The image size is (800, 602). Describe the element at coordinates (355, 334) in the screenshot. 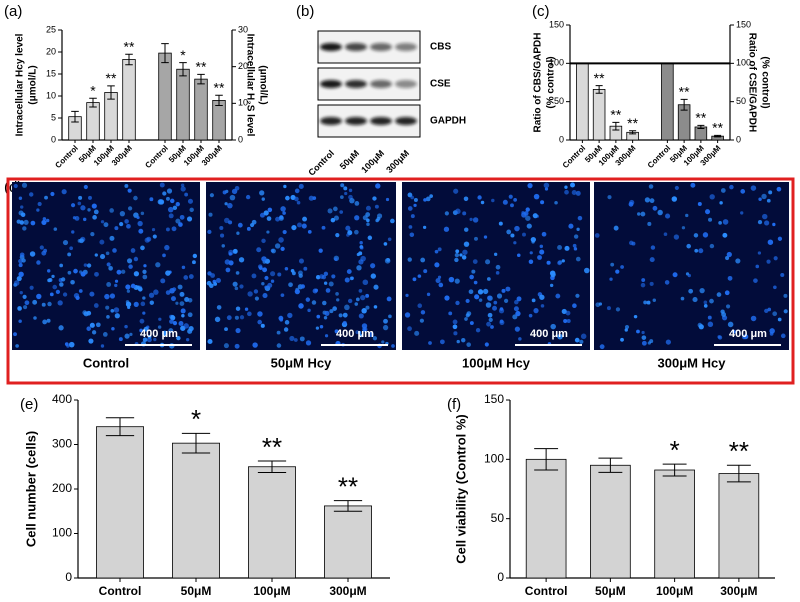

I see `scale-bar-label: 400 μm` at that location.